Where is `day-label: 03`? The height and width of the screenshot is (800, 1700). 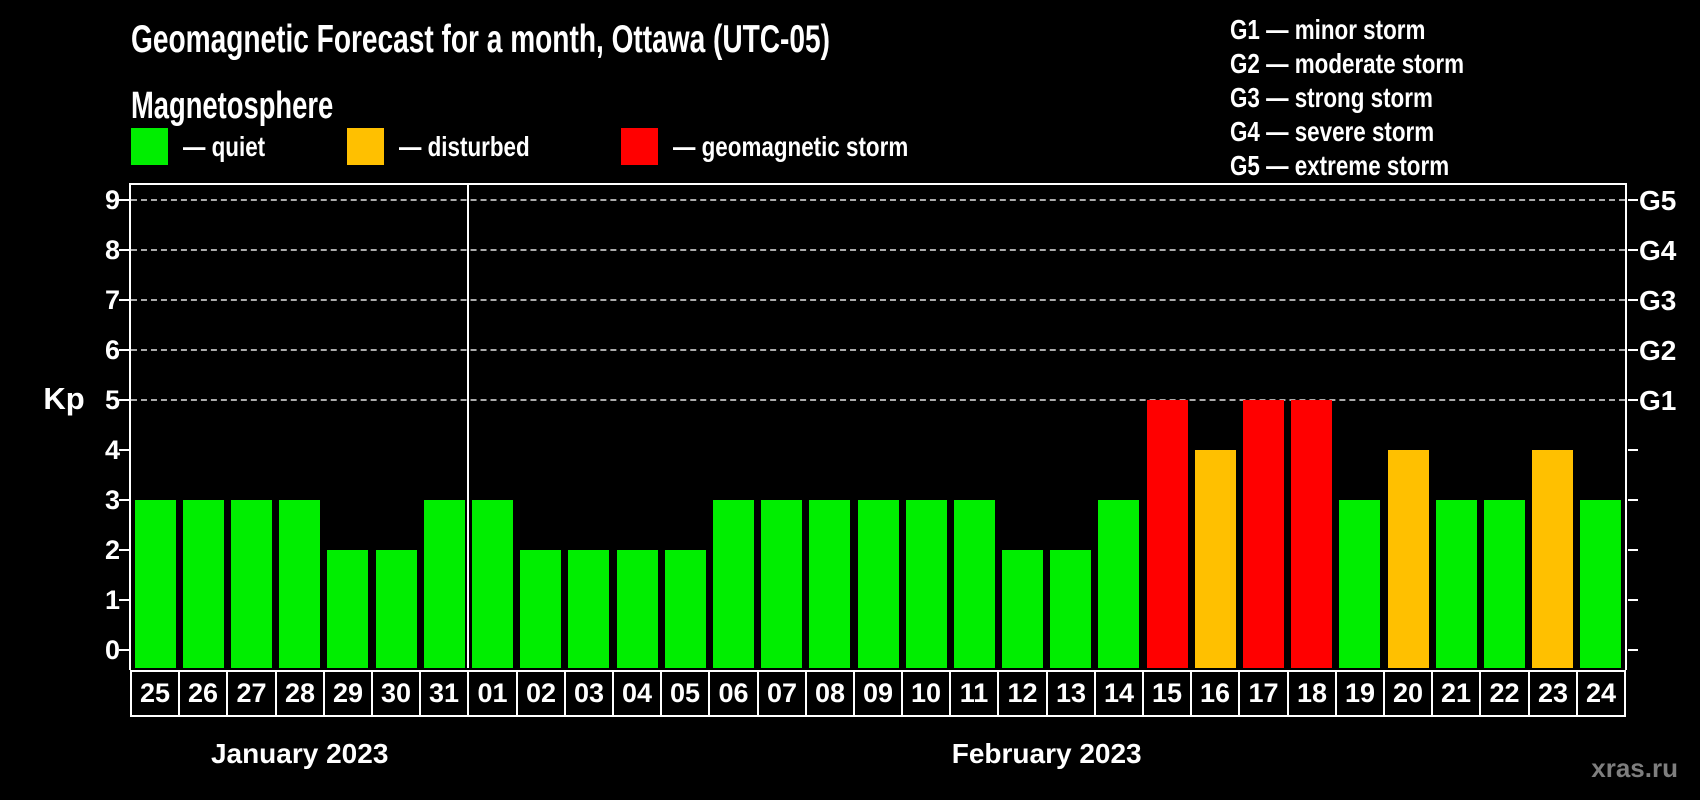 day-label: 03 is located at coordinates (589, 693).